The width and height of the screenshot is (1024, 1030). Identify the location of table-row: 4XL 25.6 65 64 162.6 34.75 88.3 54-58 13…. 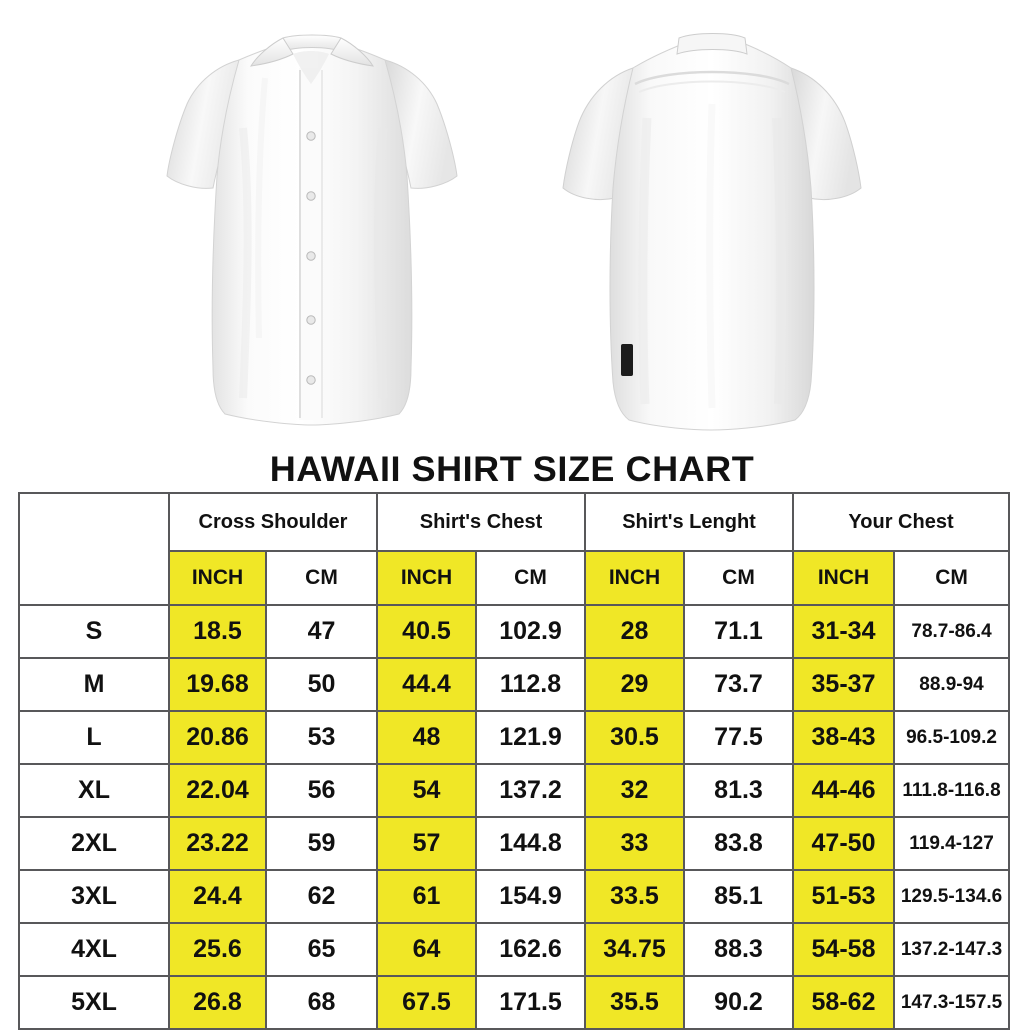
(514, 949).